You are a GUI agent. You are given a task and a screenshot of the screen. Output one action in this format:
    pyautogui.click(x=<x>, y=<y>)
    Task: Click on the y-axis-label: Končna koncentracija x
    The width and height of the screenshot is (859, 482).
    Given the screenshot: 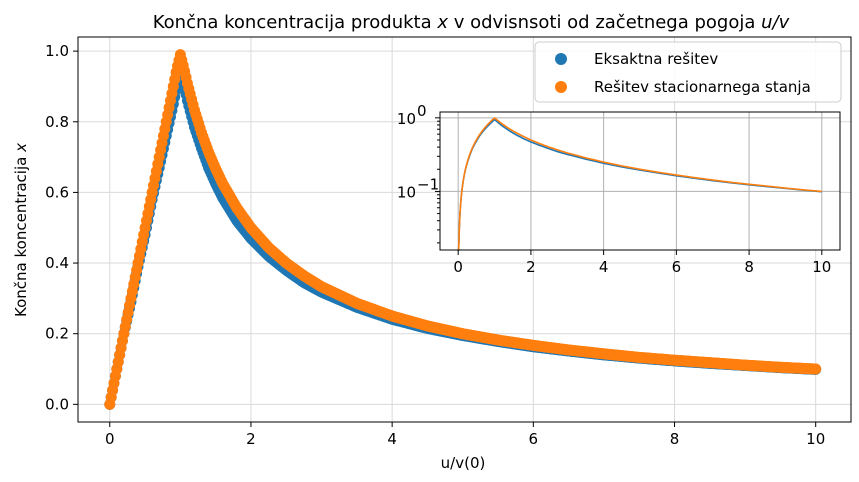 What is the action you would take?
    pyautogui.click(x=21, y=230)
    